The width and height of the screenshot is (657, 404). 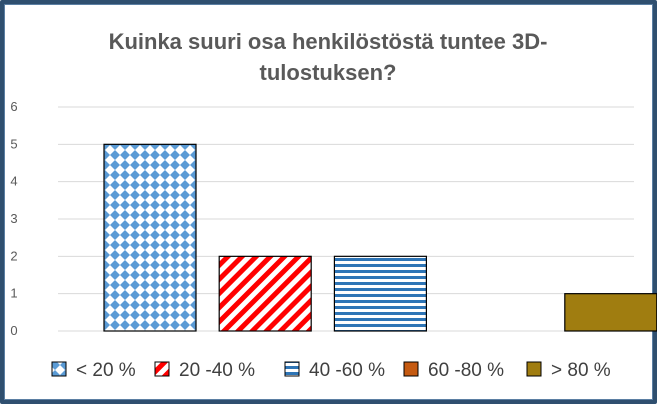 I want to click on y-tick-label-3: 3, so click(x=13, y=218).